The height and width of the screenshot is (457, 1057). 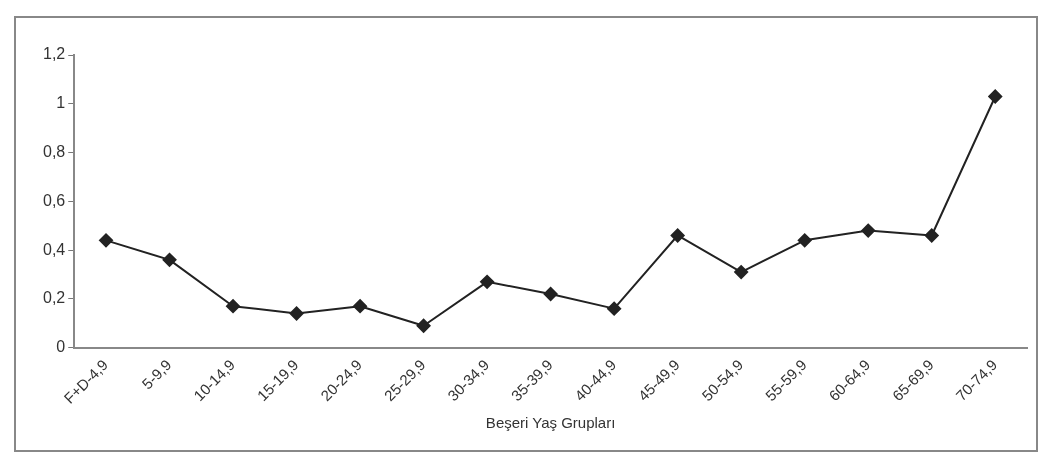 What do you see at coordinates (550, 423) in the screenshot?
I see `x-axis-title: Beşeri Yaş Grupları` at bounding box center [550, 423].